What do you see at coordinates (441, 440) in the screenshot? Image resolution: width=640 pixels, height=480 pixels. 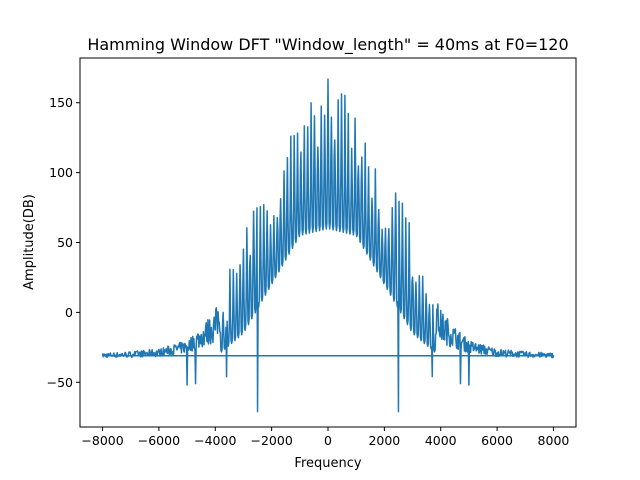 I see `x-tick-label: 4000` at bounding box center [441, 440].